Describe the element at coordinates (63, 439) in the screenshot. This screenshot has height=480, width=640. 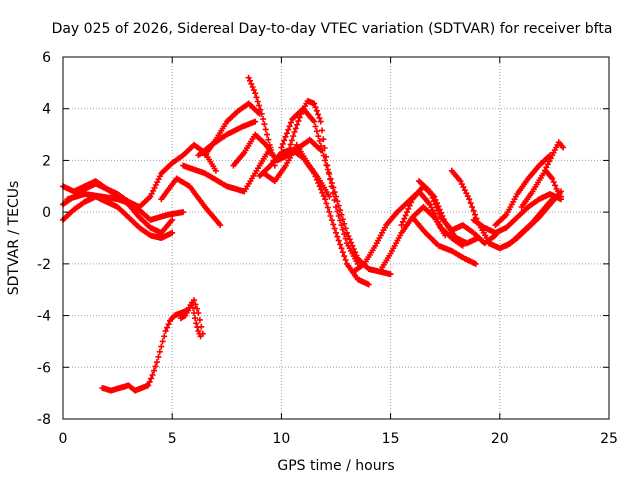
I see `x-tick-label: 0` at that location.